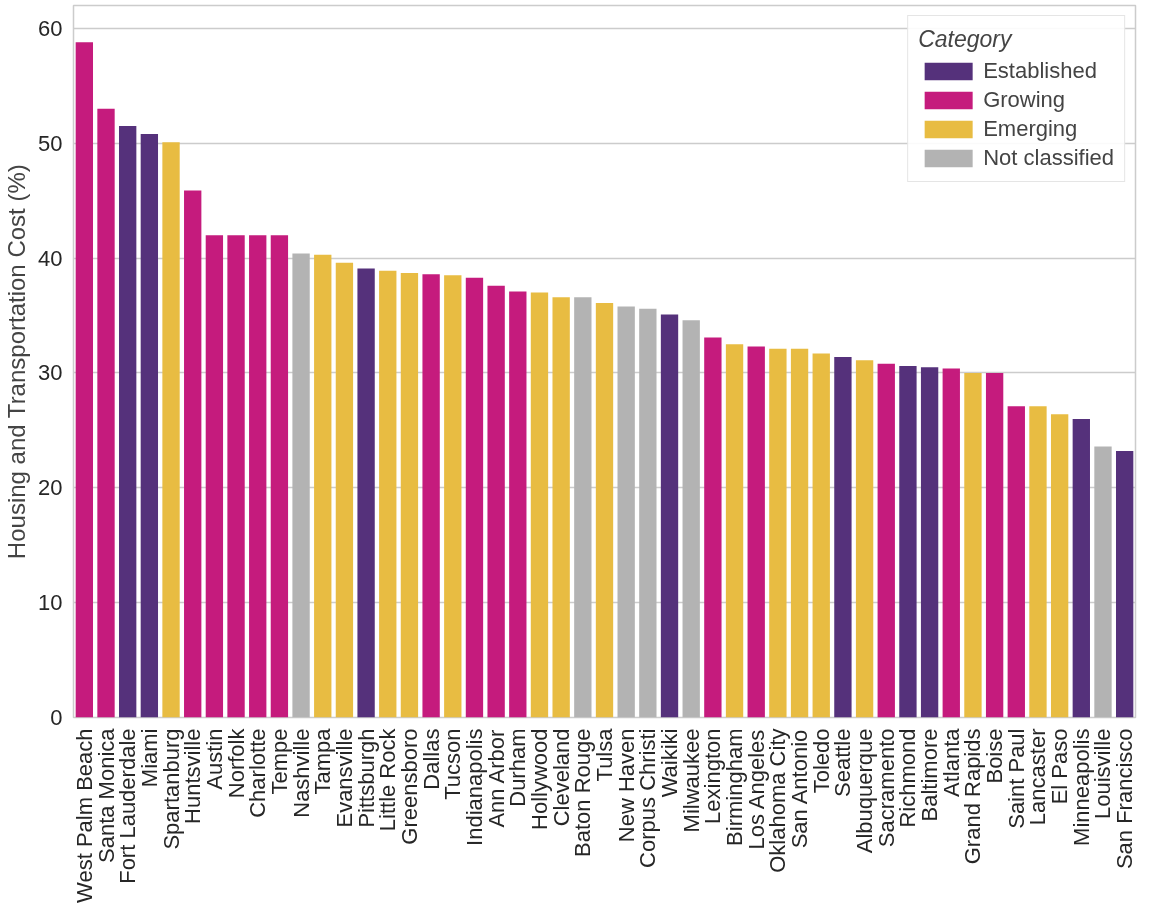 Image resolution: width=1152 pixels, height=908 pixels. What do you see at coordinates (50, 28) in the screenshot?
I see `y-tick-label: 60` at bounding box center [50, 28].